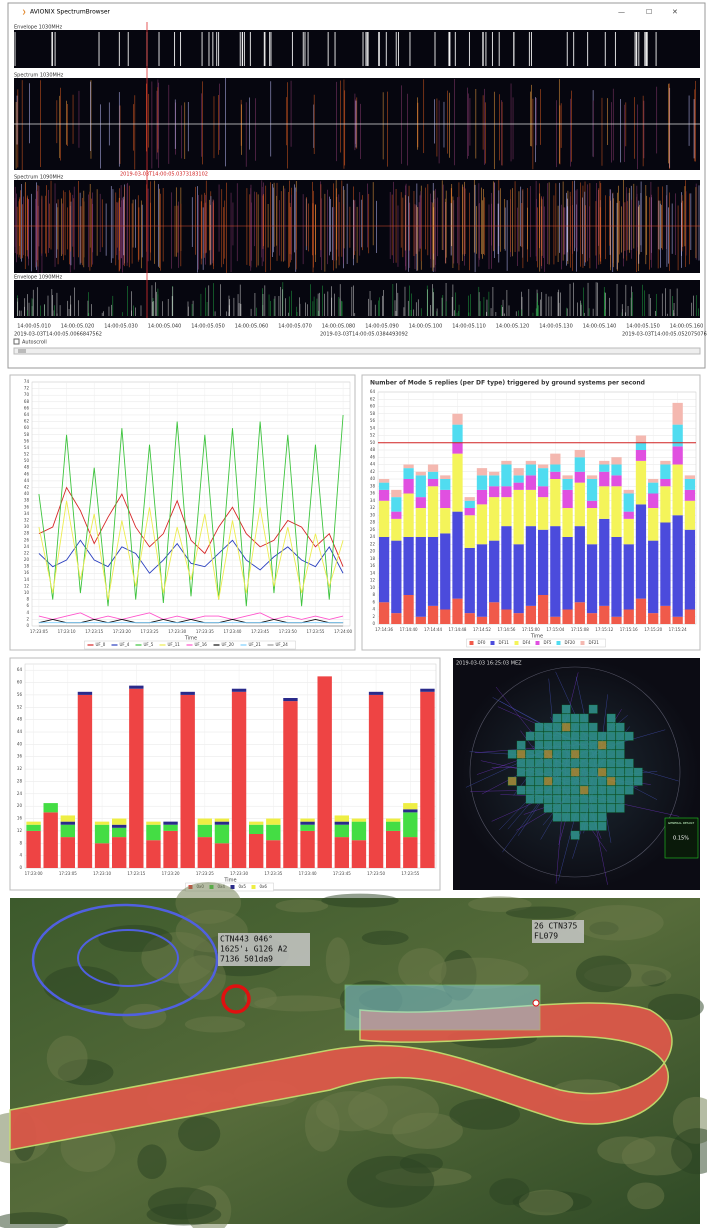  I want to click on scrollbar, so click(357, 351).